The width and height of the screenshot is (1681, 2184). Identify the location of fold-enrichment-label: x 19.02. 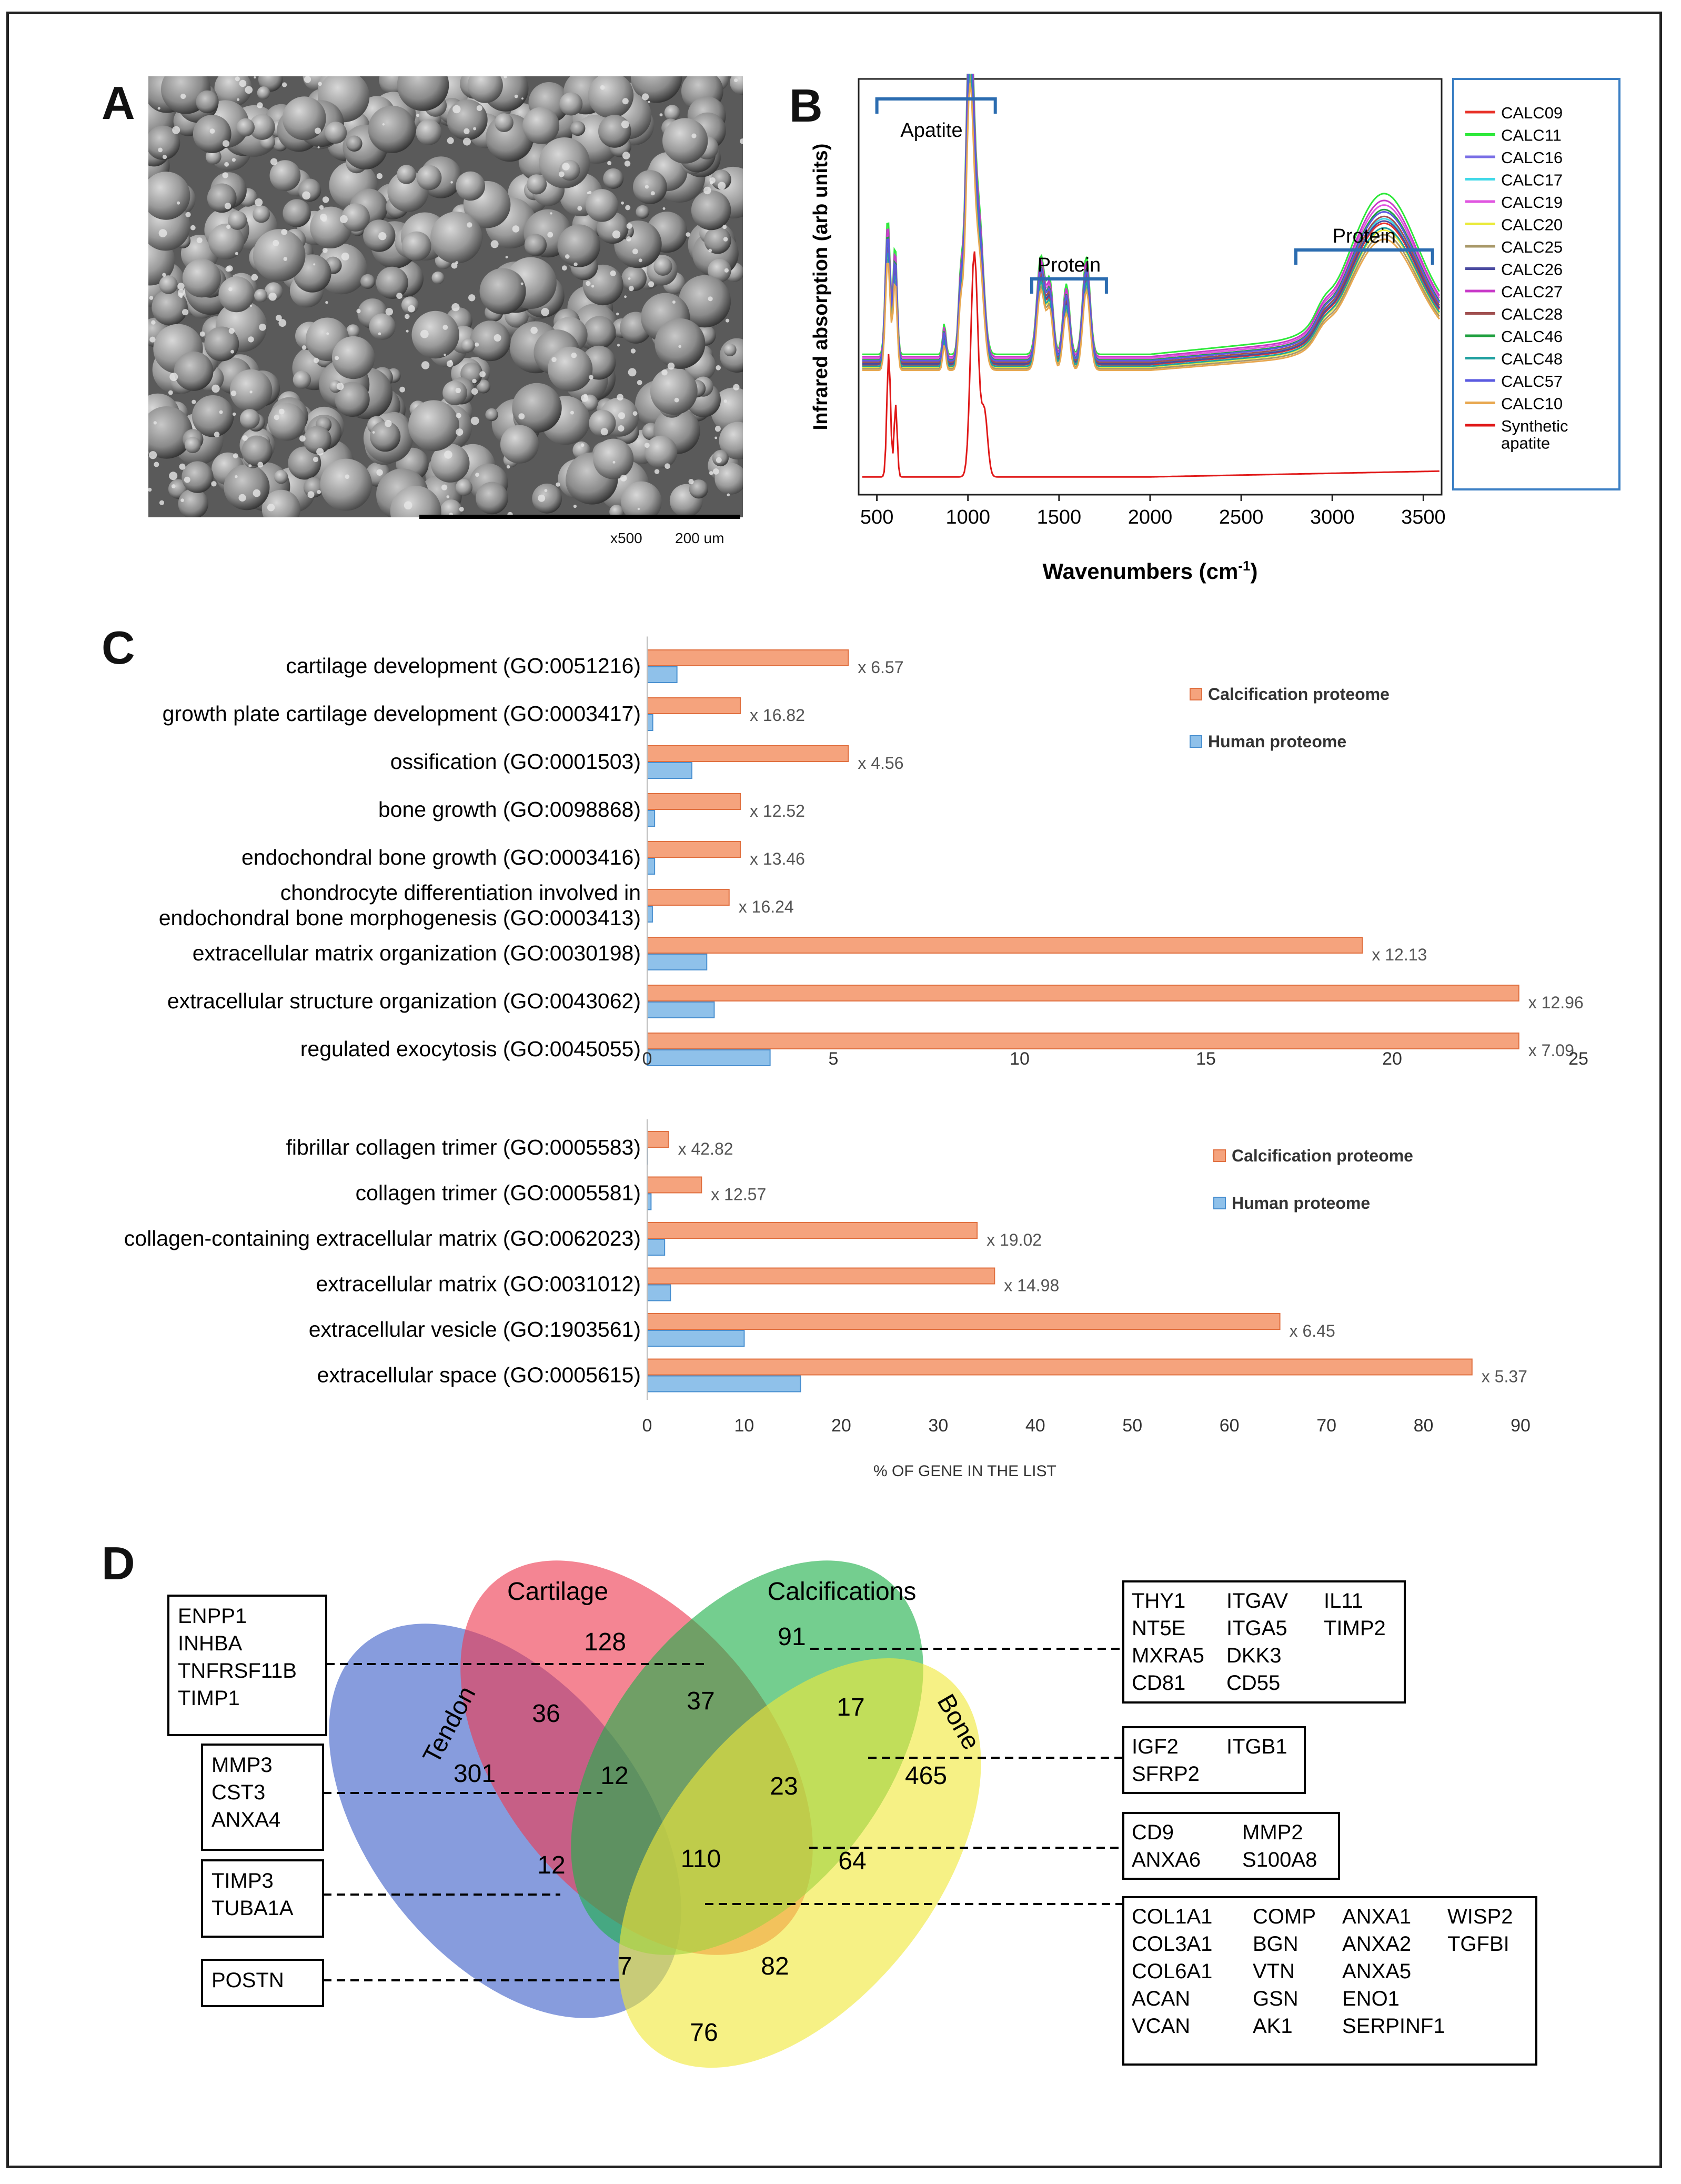
(1014, 1239).